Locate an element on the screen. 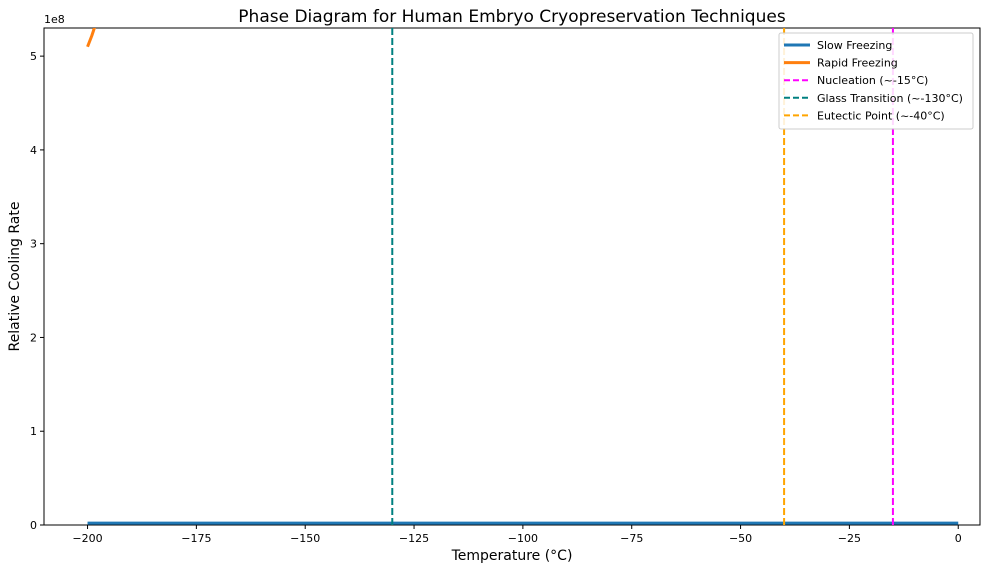  legend-label: Glass Transition (~-130°C) is located at coordinates (890, 98).